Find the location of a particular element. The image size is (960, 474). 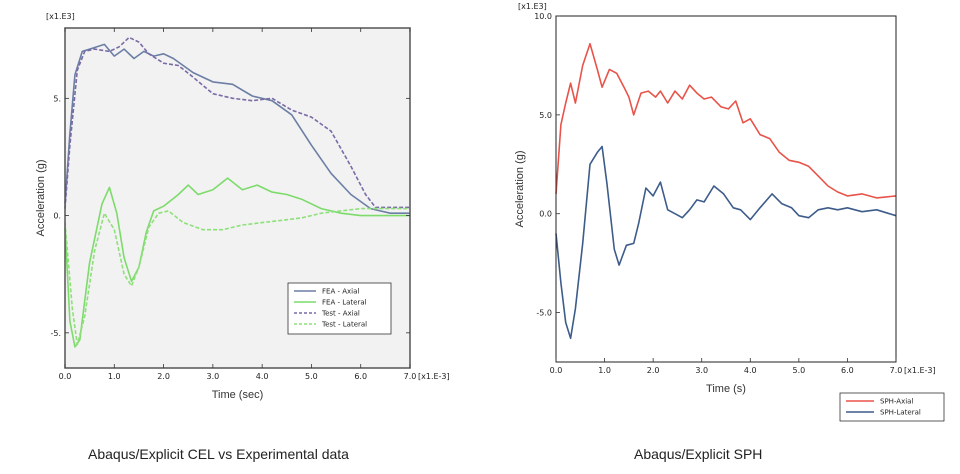

series-line-test-axial is located at coordinates (237, 122).